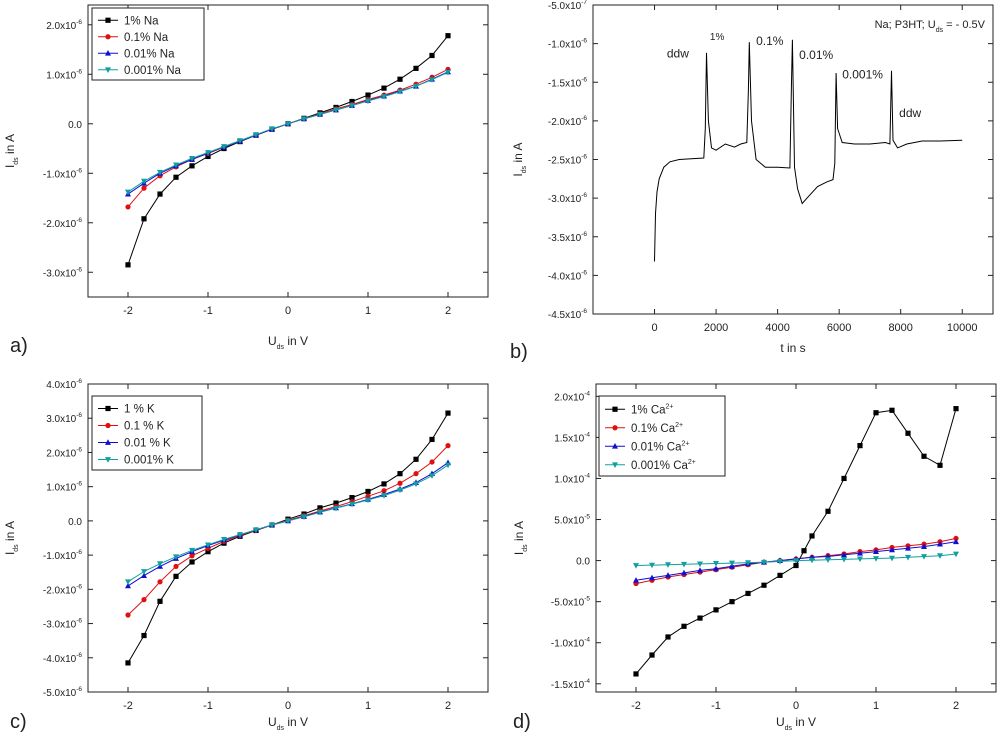 Image resolution: width=1000 pixels, height=744 pixels. Describe the element at coordinates (717, 37) in the screenshot. I see `annotation: 1%` at that location.